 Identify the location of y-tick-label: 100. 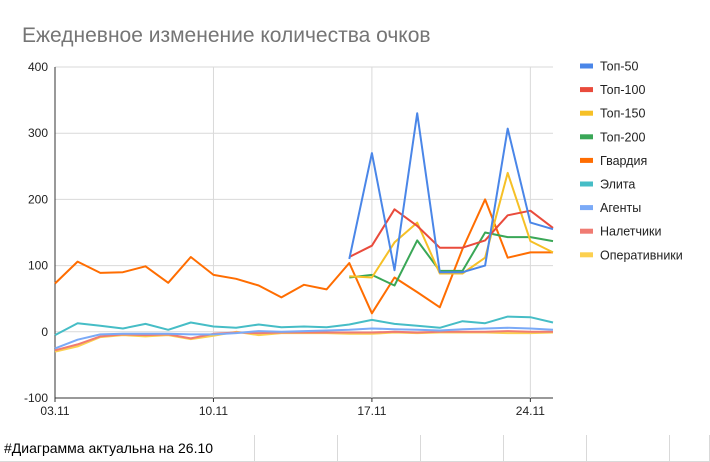
(38, 266).